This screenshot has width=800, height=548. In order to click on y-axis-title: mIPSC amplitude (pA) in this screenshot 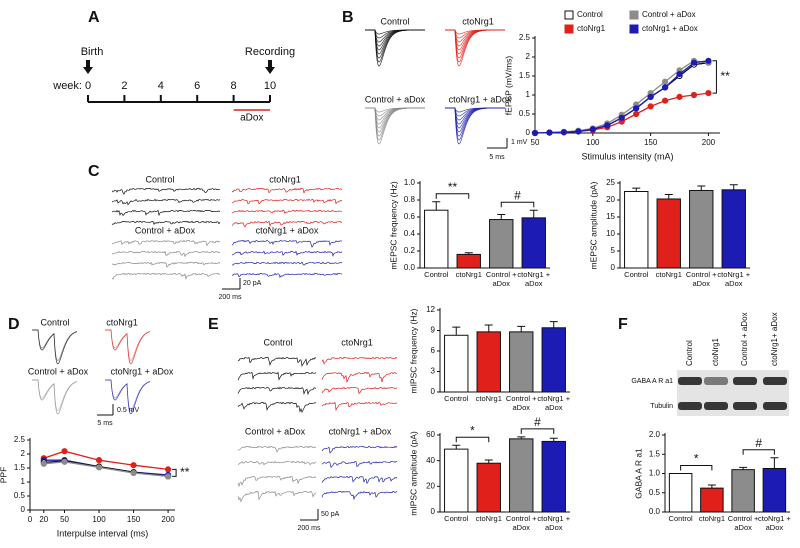, I will do `click(413, 473)`.